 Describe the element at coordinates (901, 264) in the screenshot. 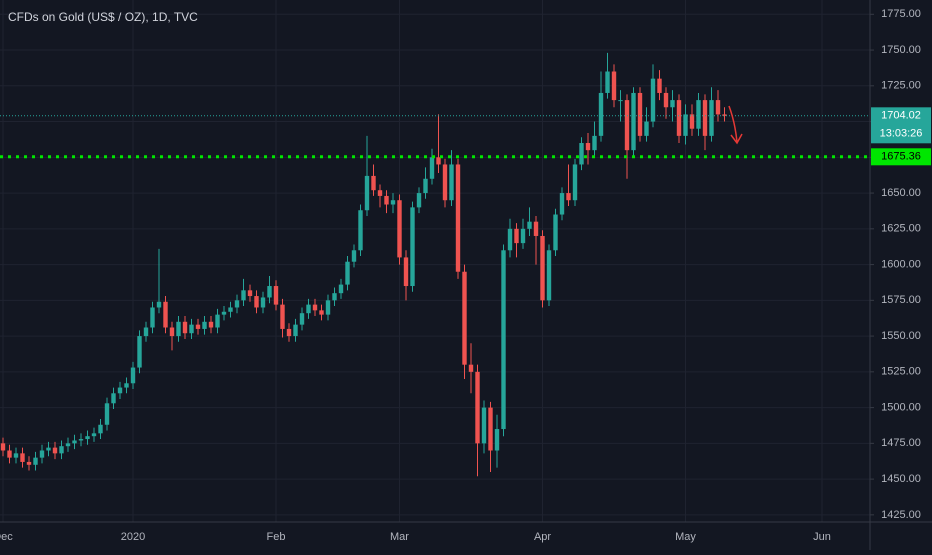

I see `y-tick-label: 1600.00` at that location.